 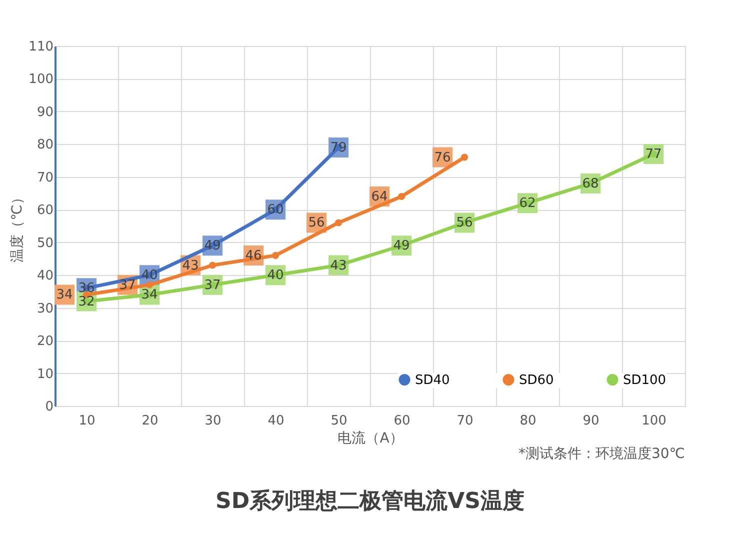 What do you see at coordinates (528, 421) in the screenshot?
I see `x-tick-label: 80` at bounding box center [528, 421].